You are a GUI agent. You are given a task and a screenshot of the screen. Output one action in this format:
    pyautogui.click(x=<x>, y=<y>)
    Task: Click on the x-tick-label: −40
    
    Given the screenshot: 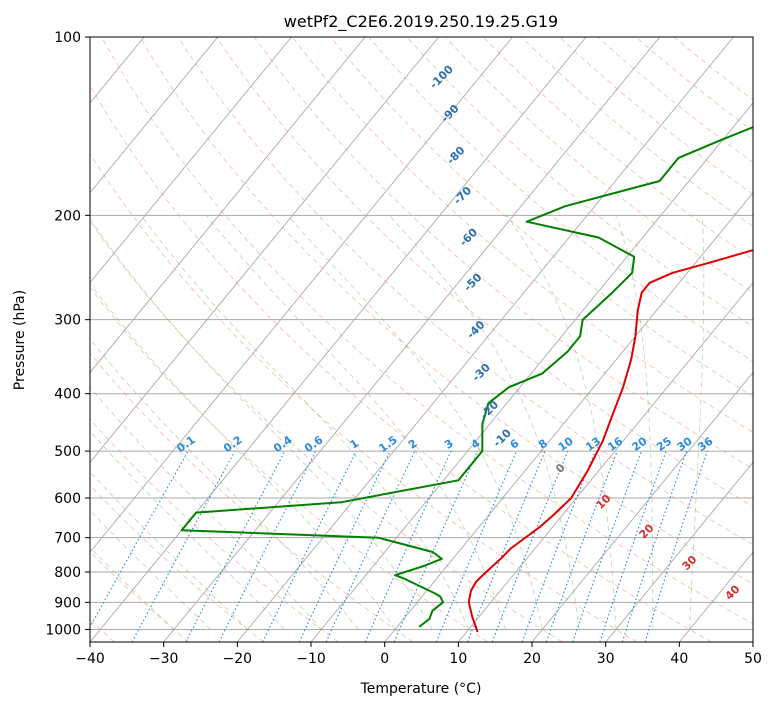 What is the action you would take?
    pyautogui.click(x=90, y=659)
    